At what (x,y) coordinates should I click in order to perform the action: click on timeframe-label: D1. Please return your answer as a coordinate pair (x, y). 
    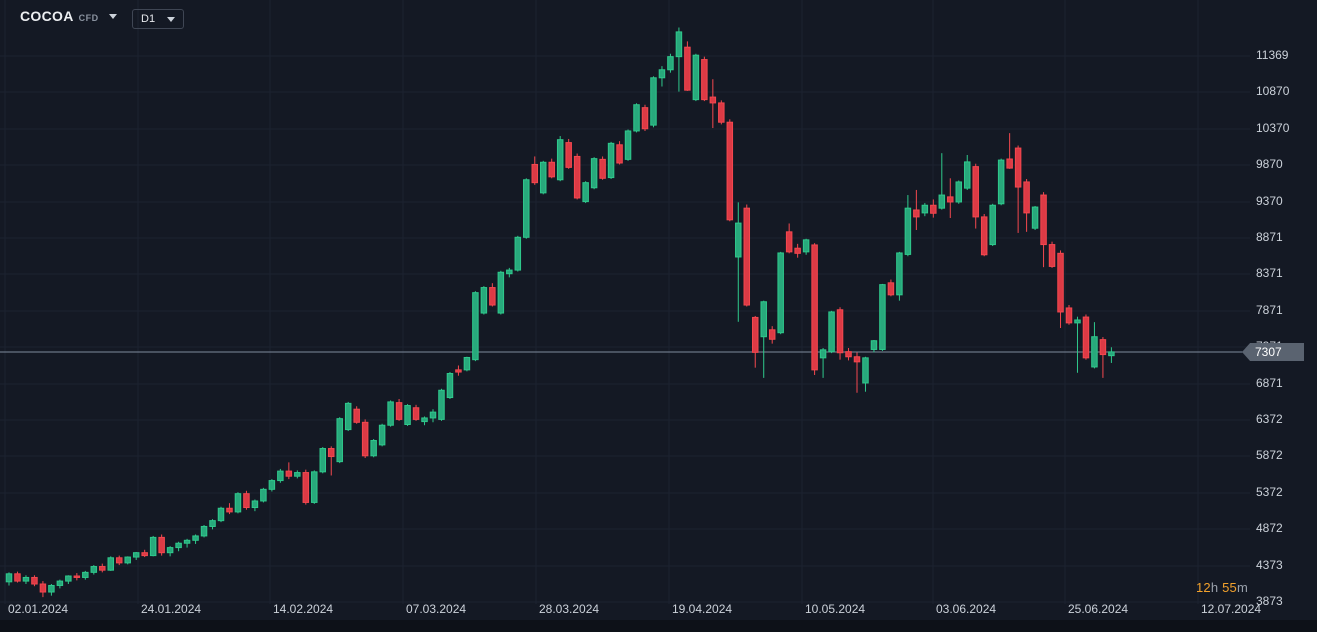
    Looking at the image, I should click on (148, 19).